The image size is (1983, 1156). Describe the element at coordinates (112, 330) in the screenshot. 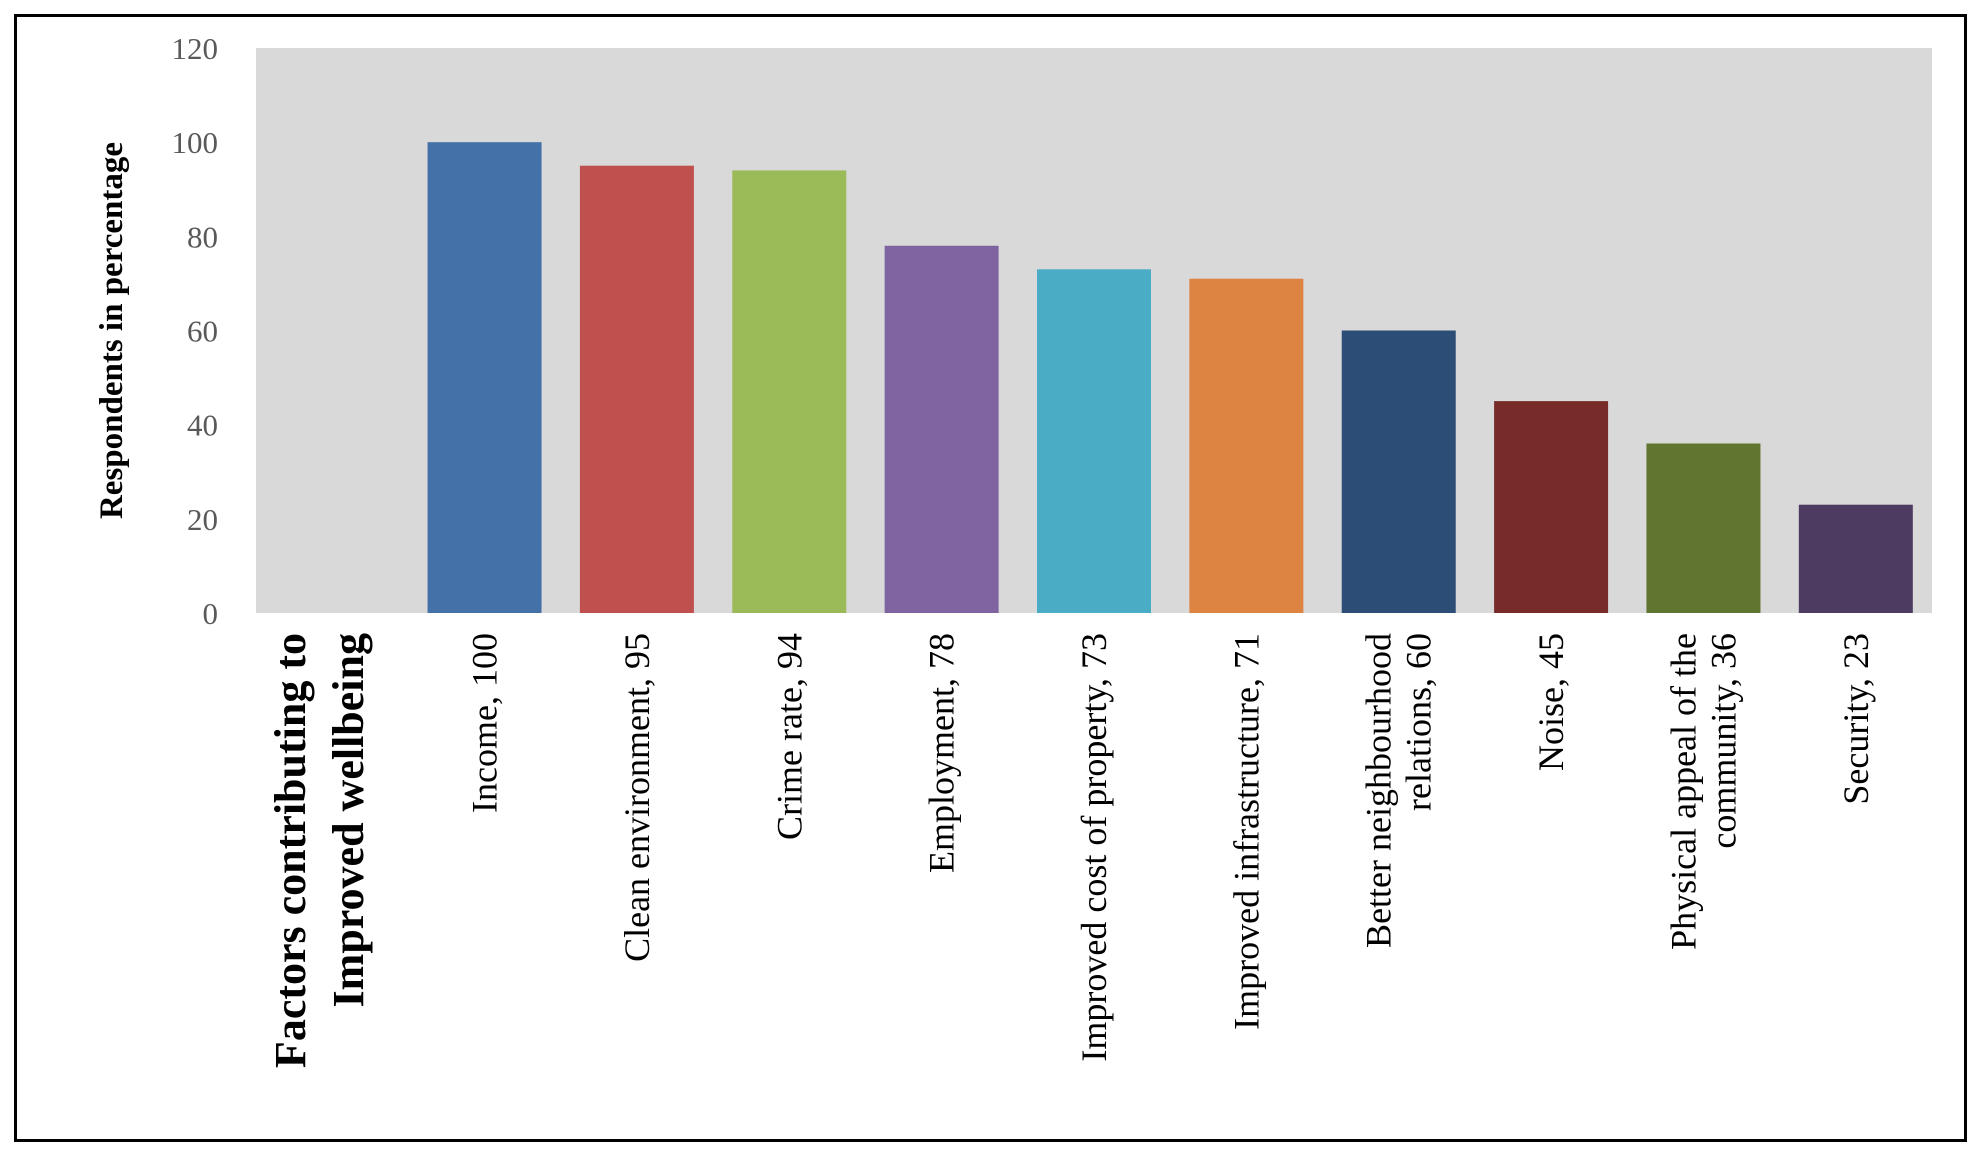

I see `y-axis-label: Respondents in percentage` at that location.